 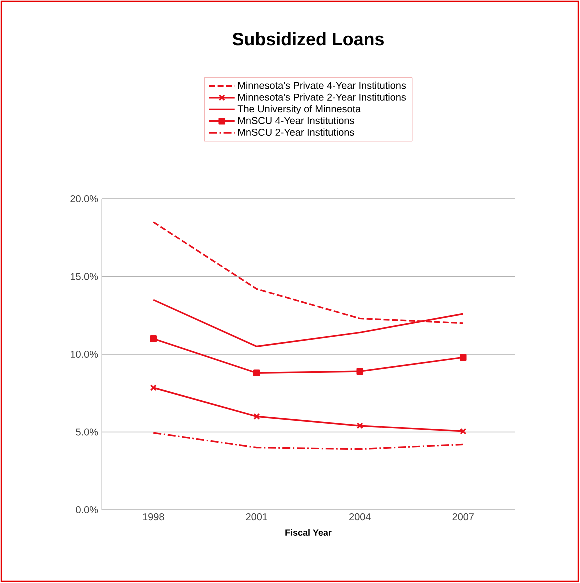 I want to click on y-tick-label: 10.0%, so click(x=84, y=354).